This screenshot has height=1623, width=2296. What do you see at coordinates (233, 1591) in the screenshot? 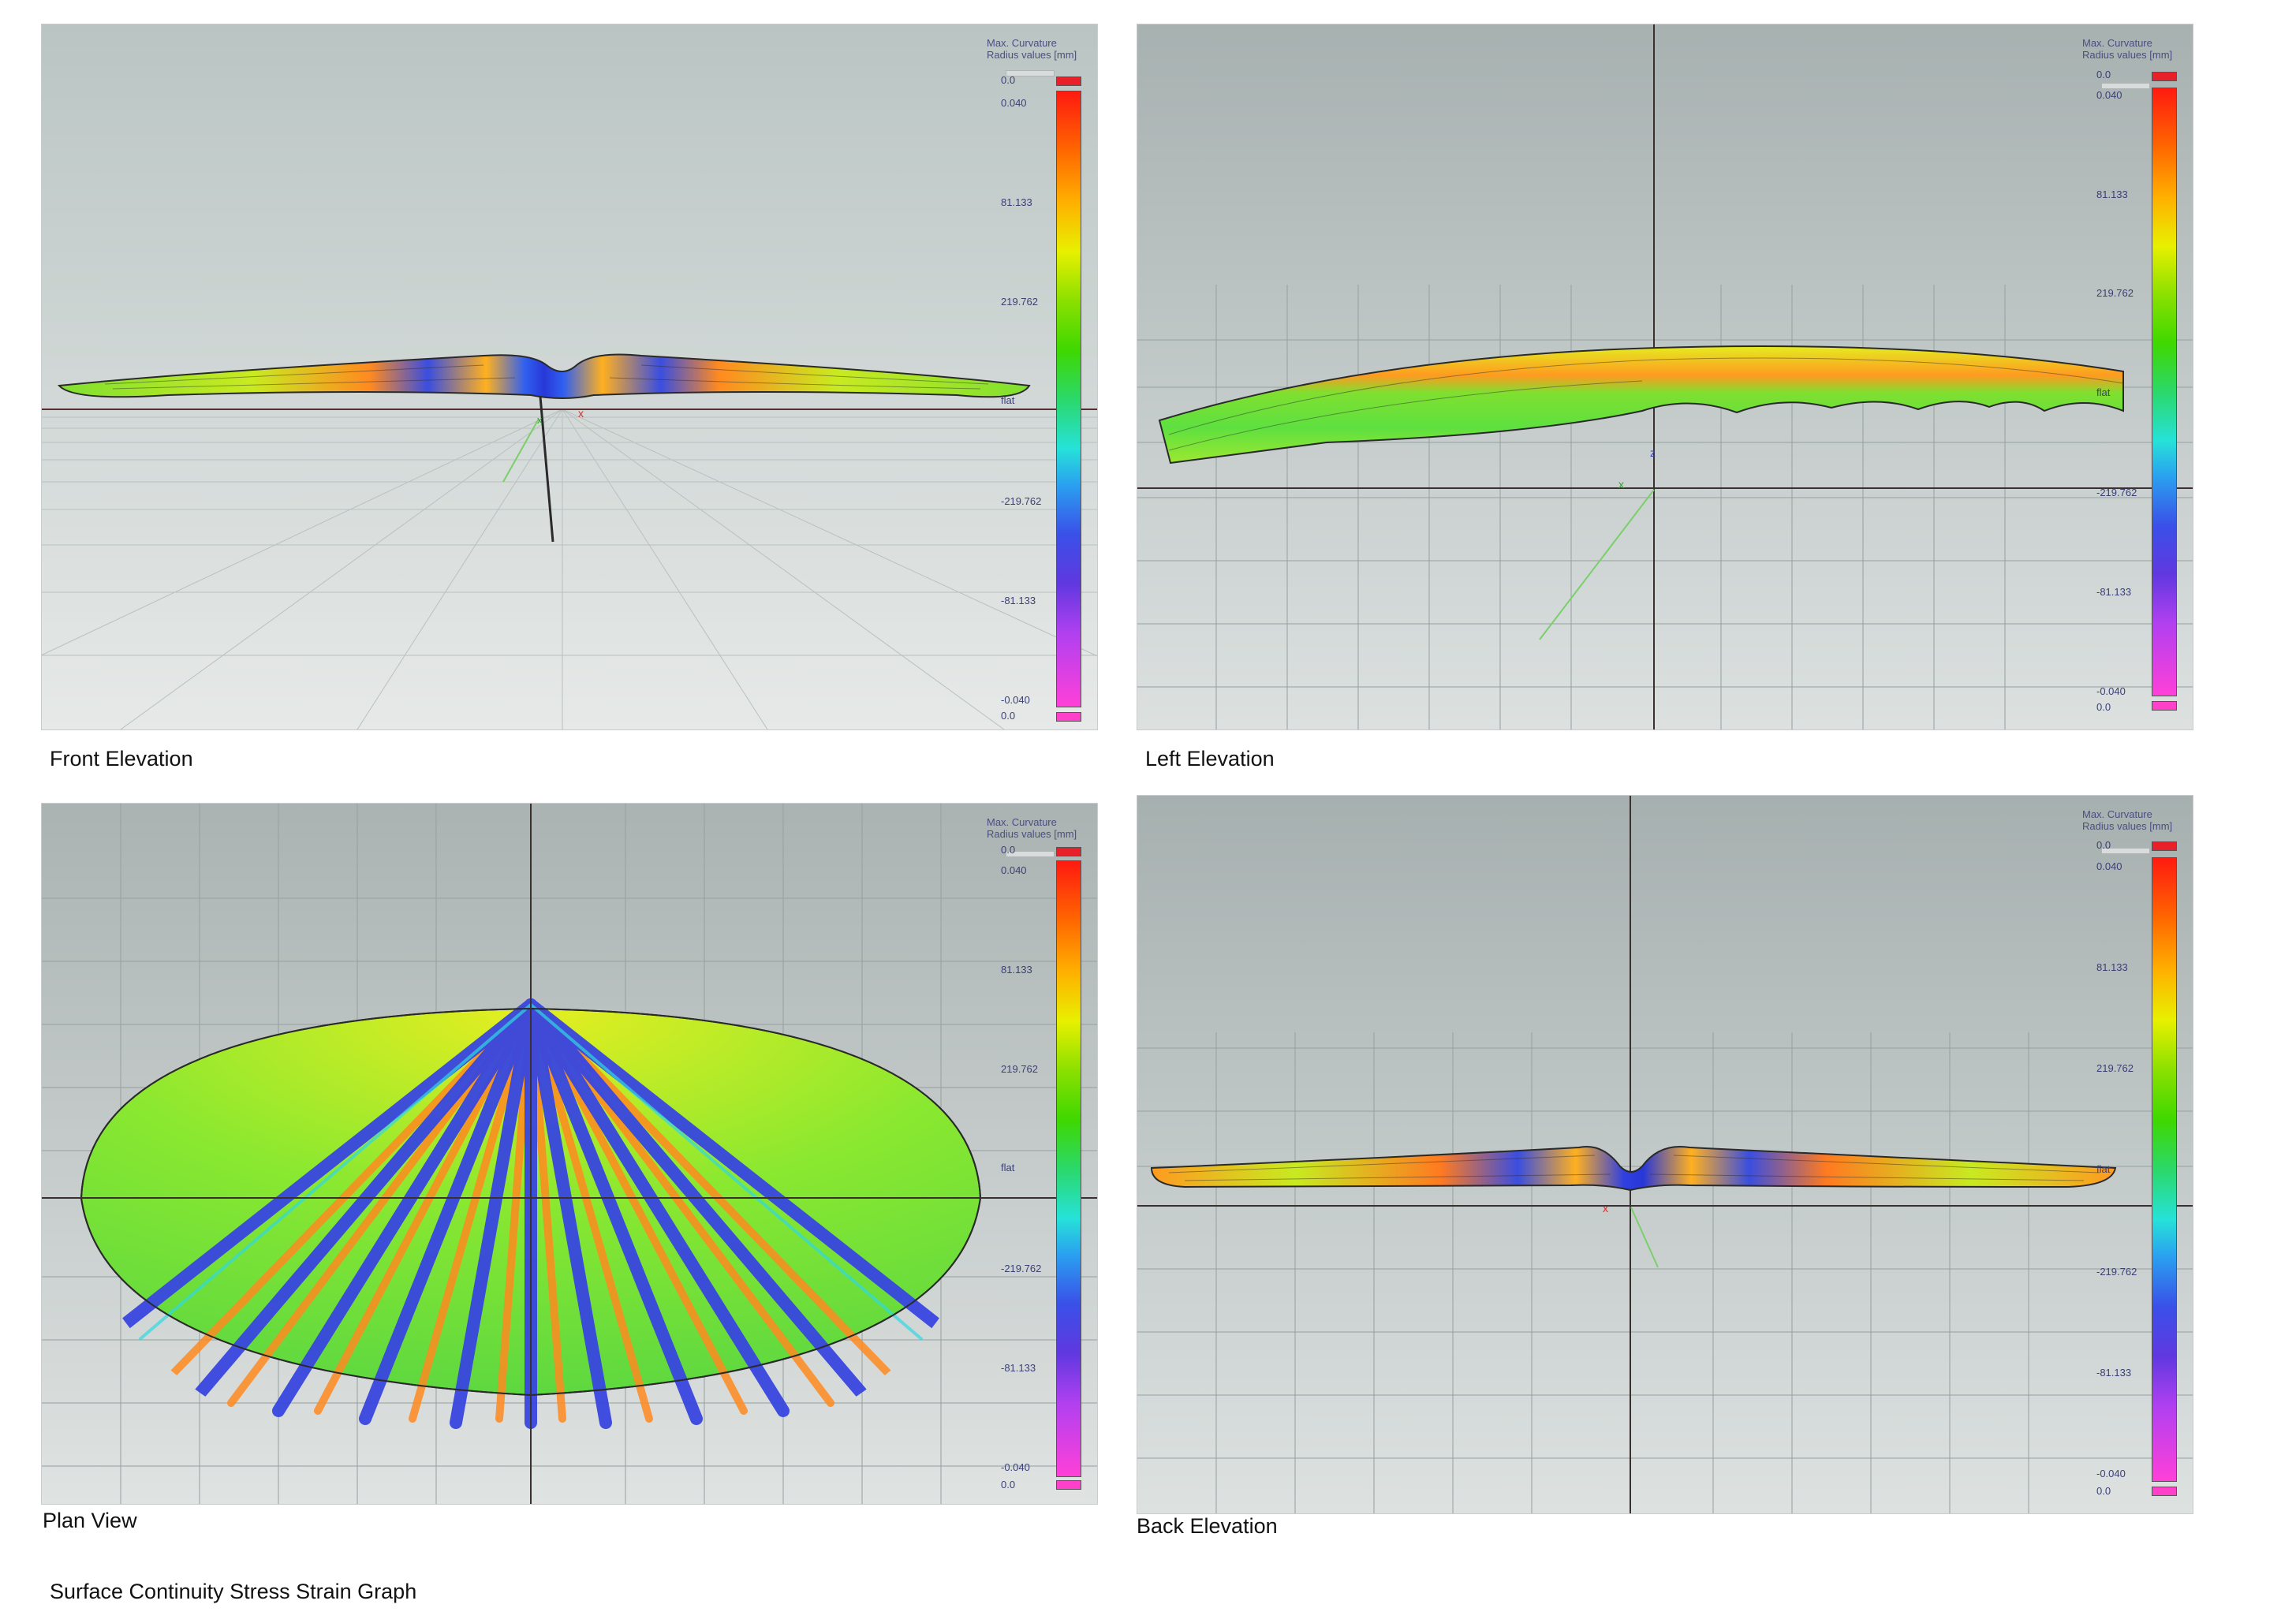
I see `page-title: Surface Continuity Stress Strain Graph` at bounding box center [233, 1591].